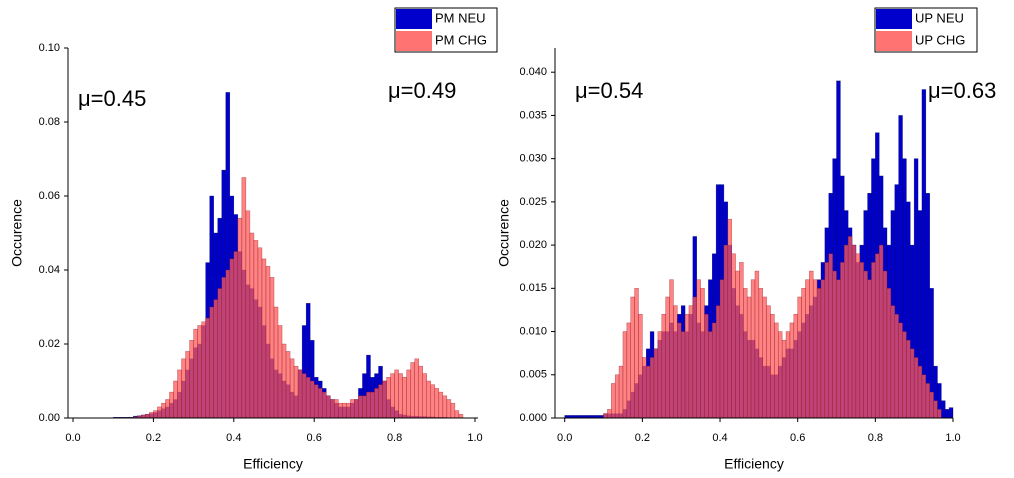  I want to click on y-tick-label: 0.000, so click(533, 418).